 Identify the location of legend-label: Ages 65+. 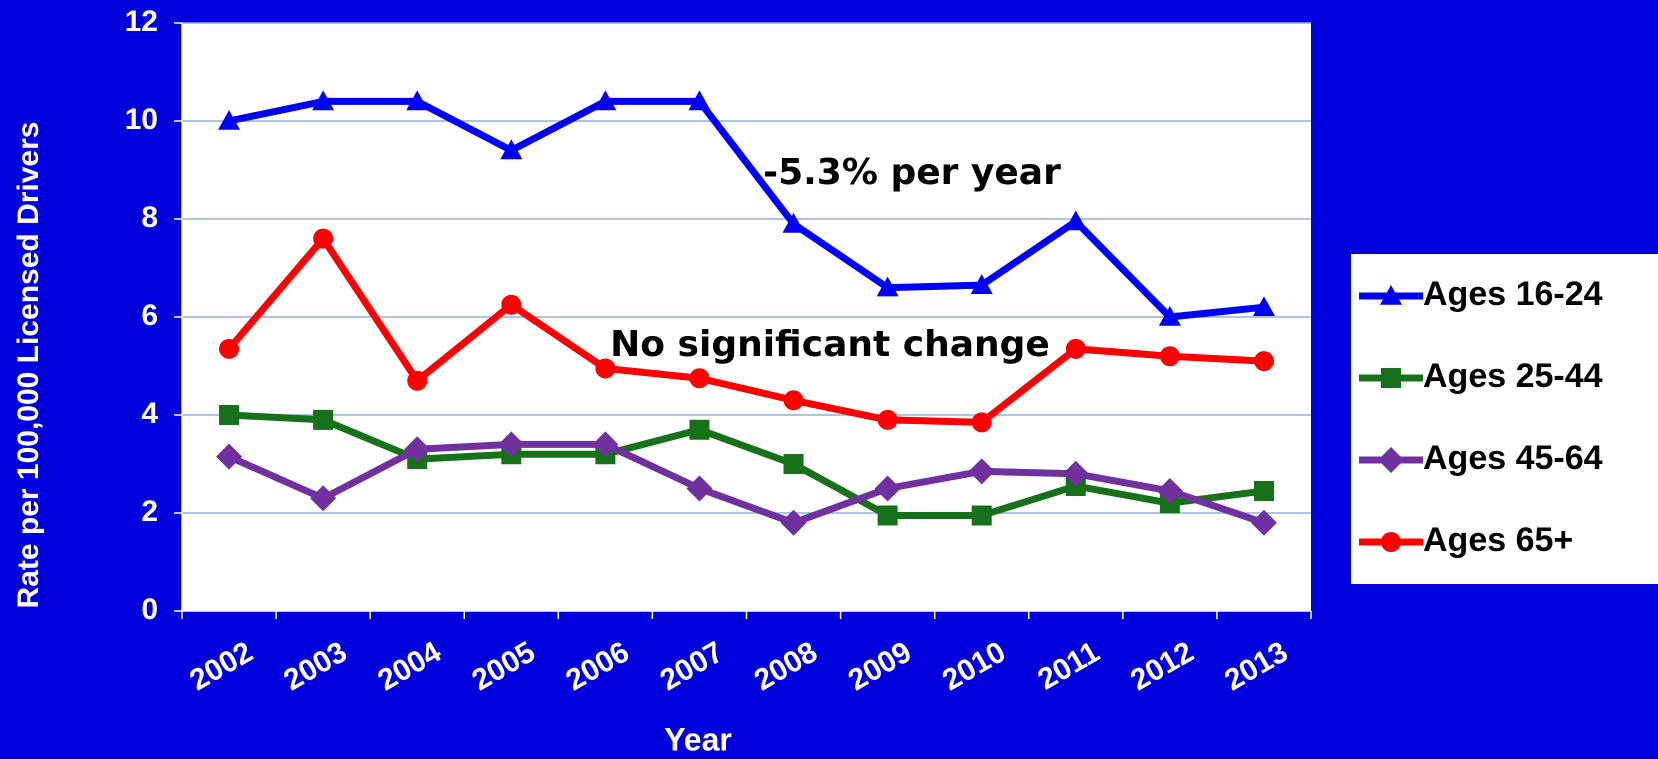
(1498, 540).